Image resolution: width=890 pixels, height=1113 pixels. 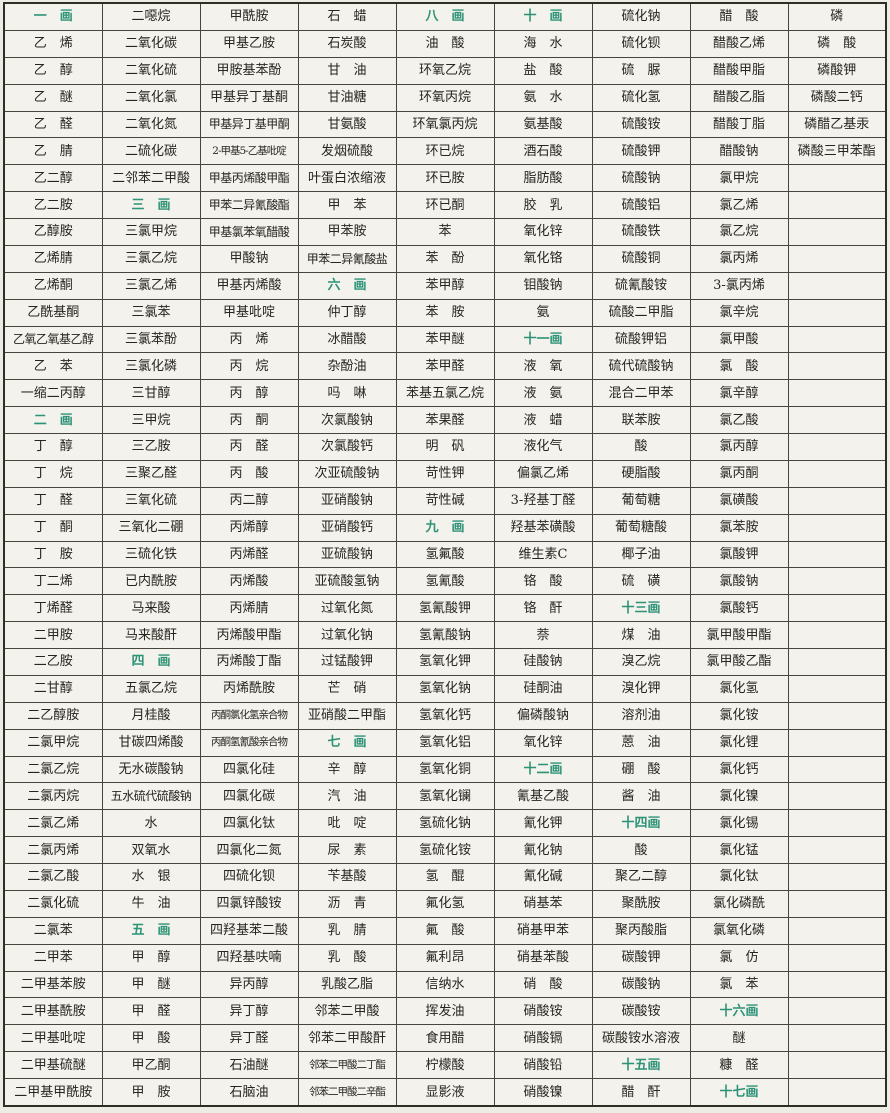 I want to click on chemical-name-cell: 吗 啉, so click(x=347, y=393).